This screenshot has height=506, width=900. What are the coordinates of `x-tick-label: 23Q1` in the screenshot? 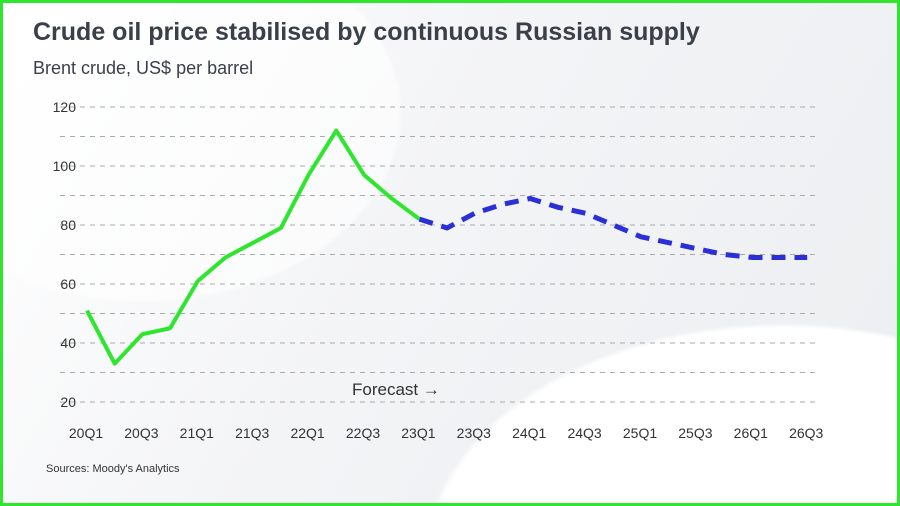 It's located at (418, 433).